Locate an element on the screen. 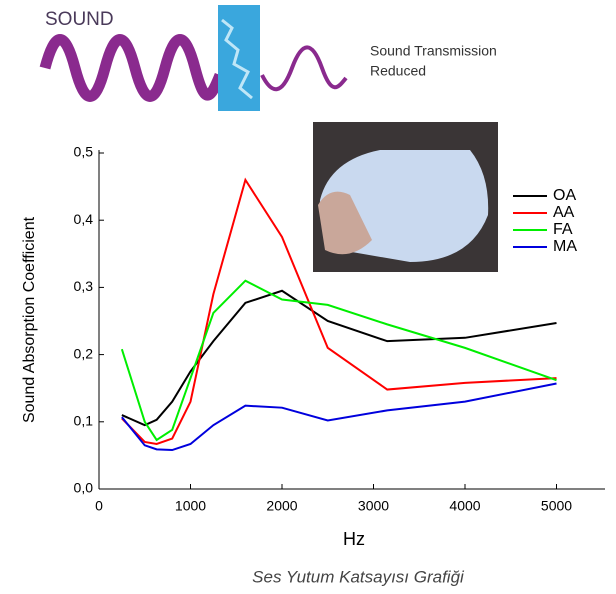 This screenshot has height=594, width=616. banner: SOUND Sound Transmission Reduced is located at coordinates (268, 58).